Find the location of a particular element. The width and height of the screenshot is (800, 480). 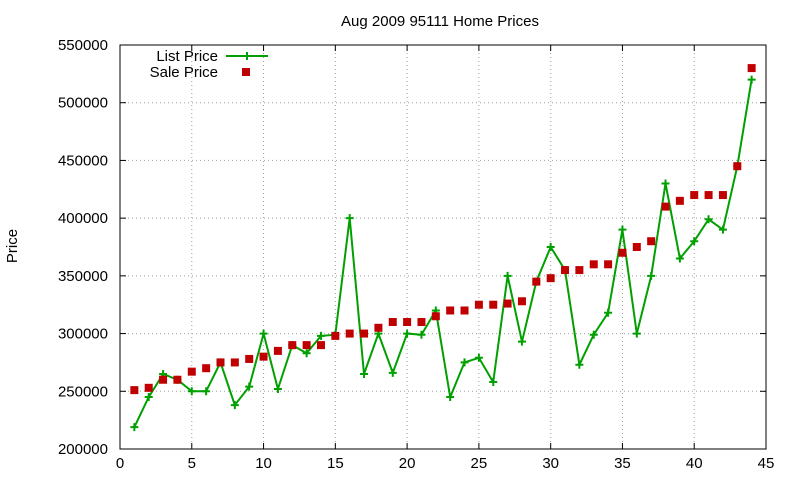

x-tick-label: 25 is located at coordinates (479, 463).